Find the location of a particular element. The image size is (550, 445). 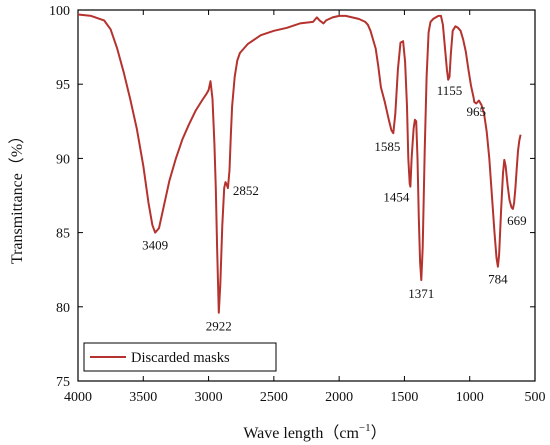

x-axis-title-sup: −1 is located at coordinates (365, 428).